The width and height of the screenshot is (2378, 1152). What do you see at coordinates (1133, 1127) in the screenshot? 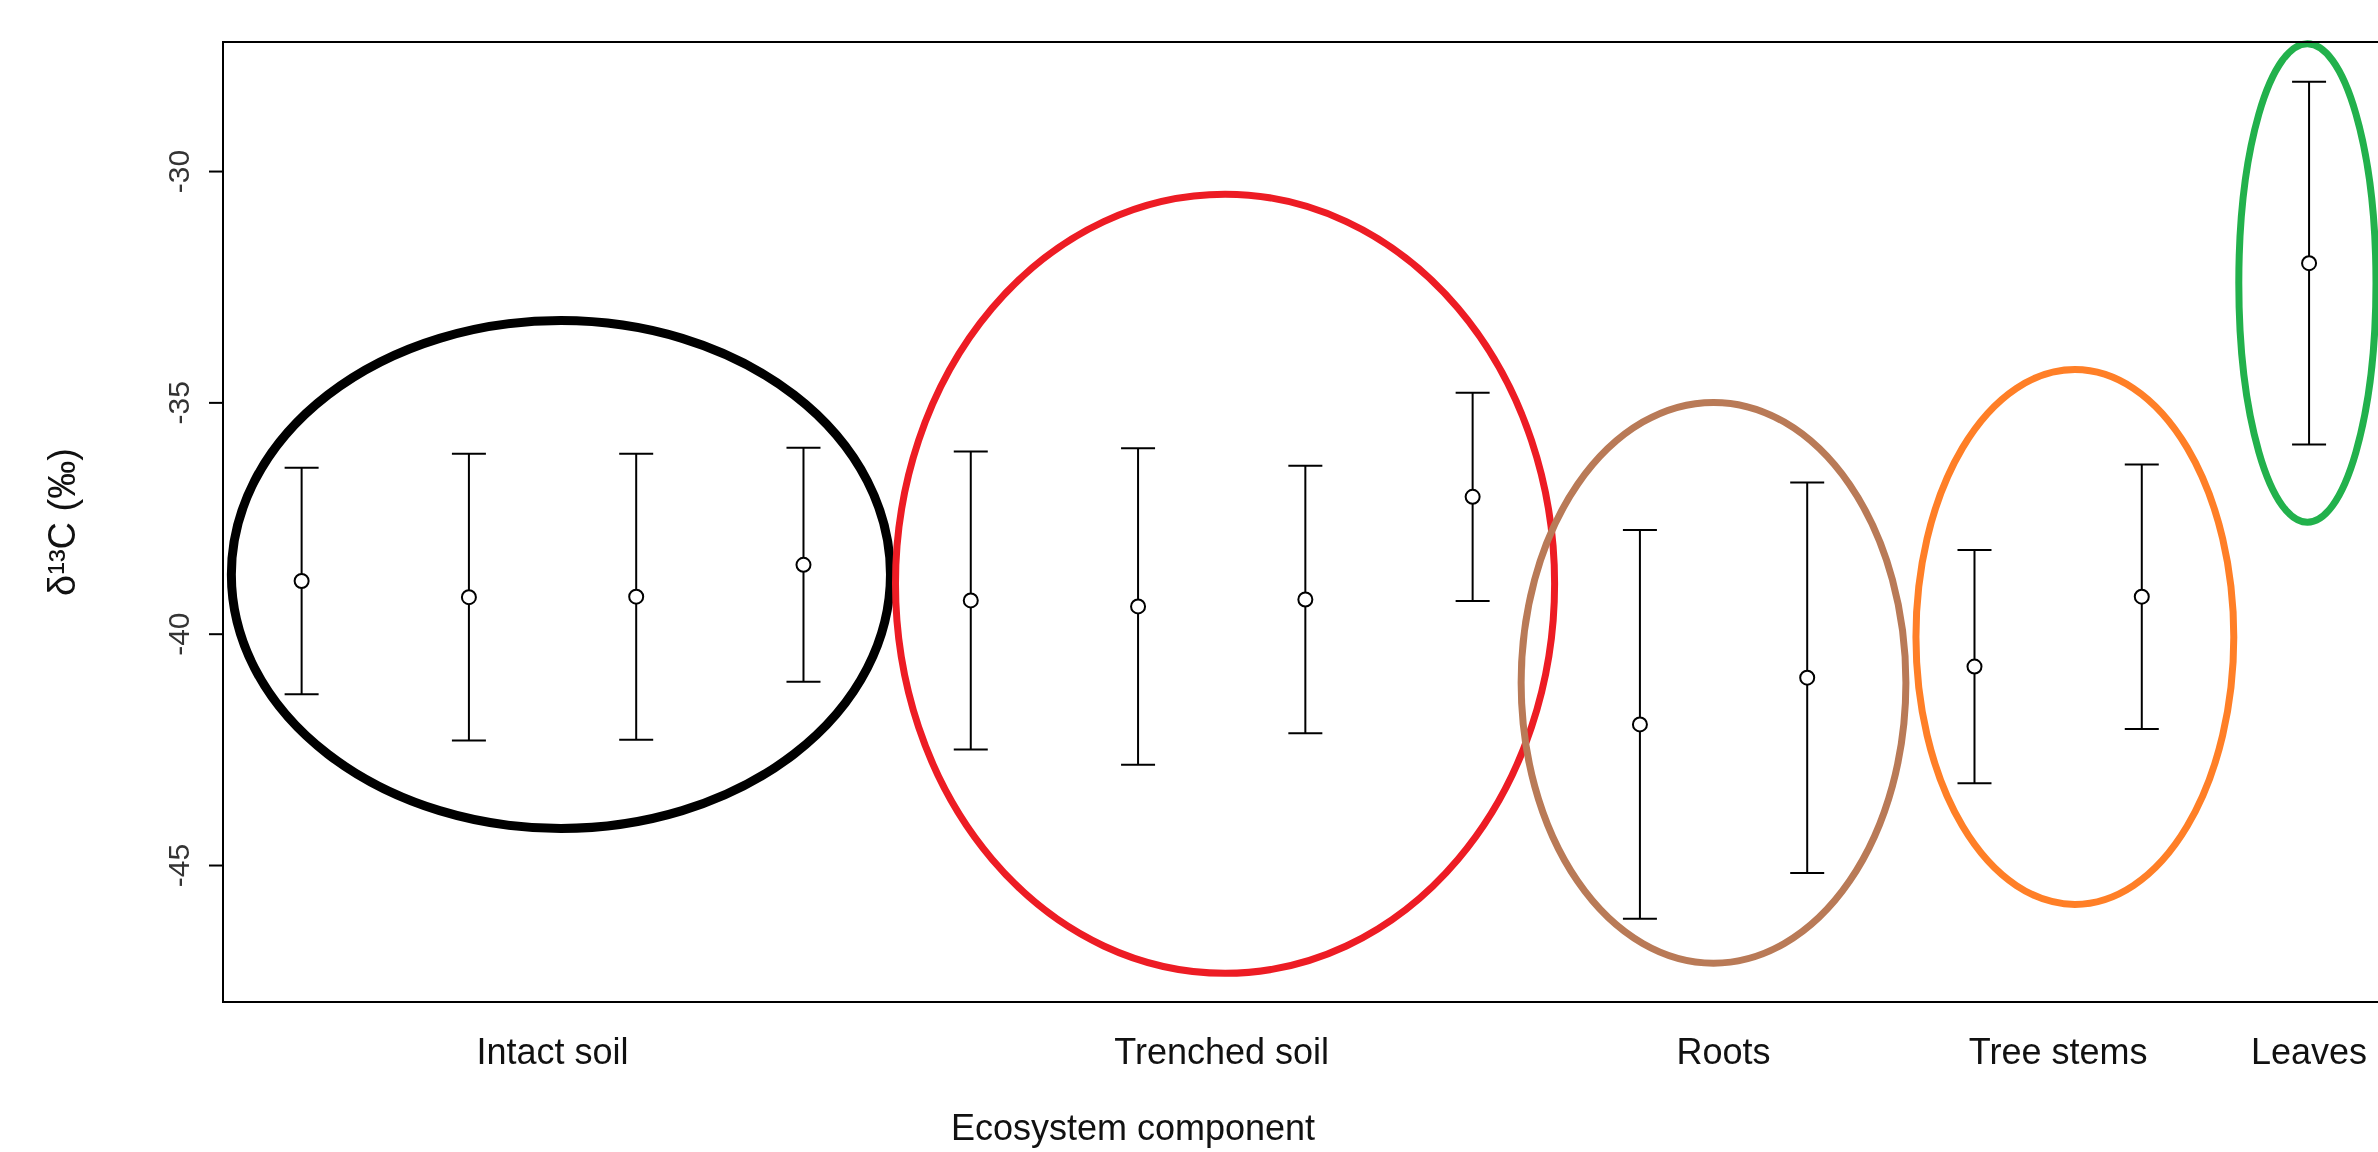
I see `x-axis-title: Ecosystem component` at bounding box center [1133, 1127].